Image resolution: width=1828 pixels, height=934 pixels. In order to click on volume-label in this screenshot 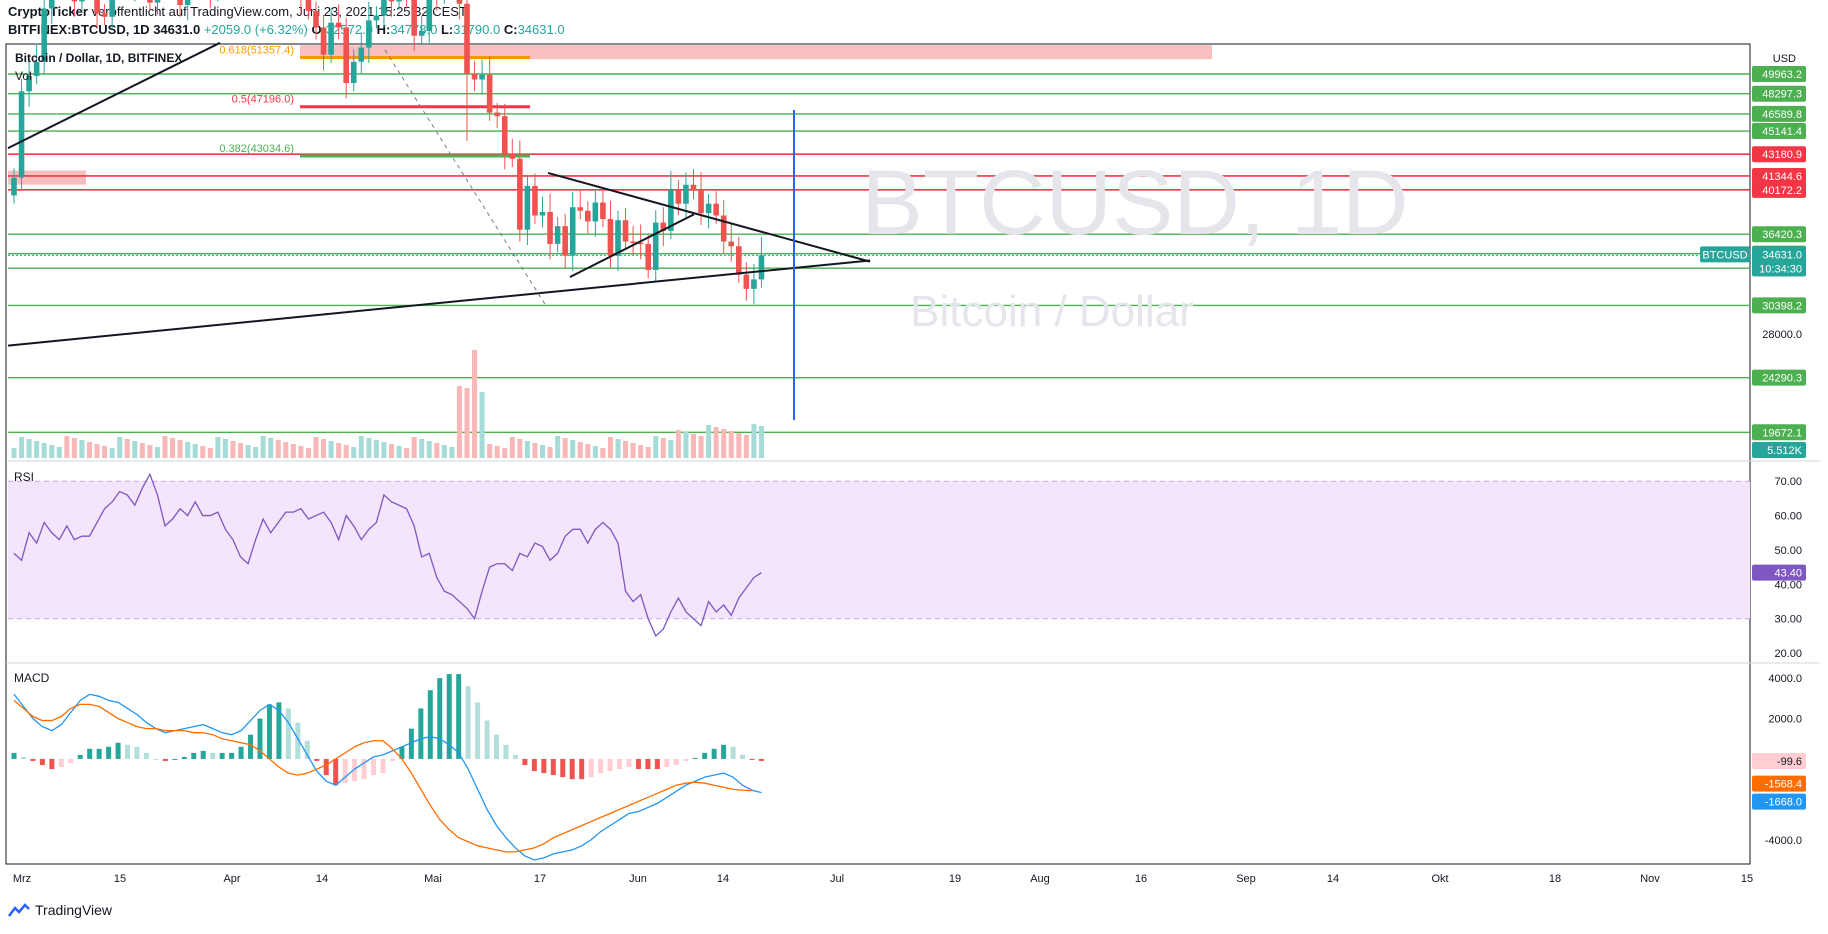, I will do `click(1779, 450)`.